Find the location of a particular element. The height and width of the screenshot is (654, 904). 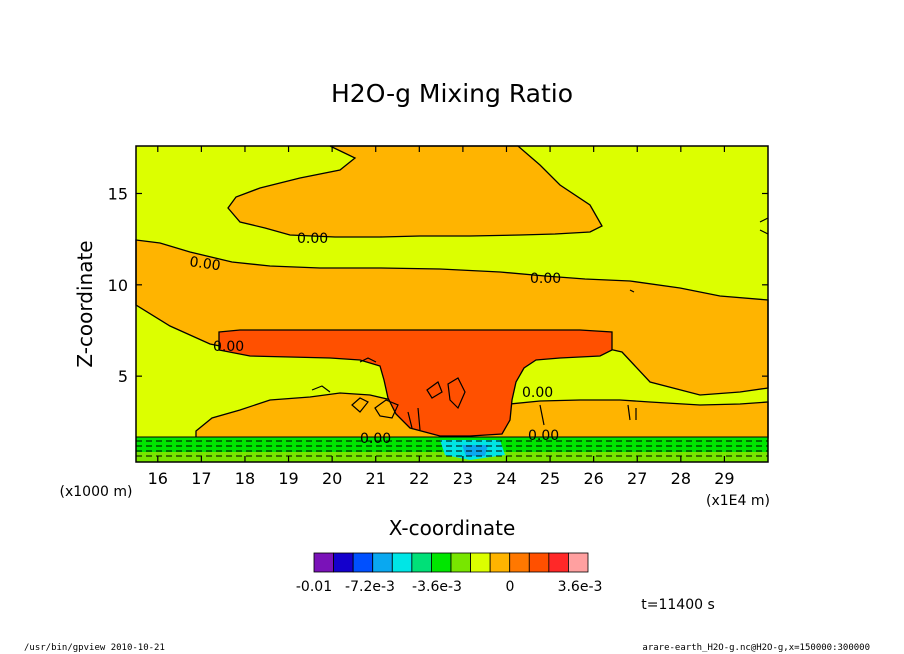

surface-blue-patch is located at coordinates (475, 450).